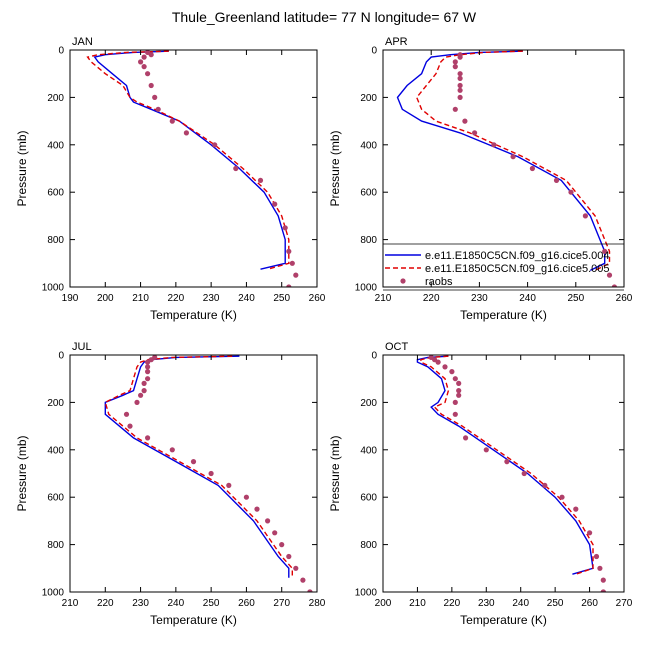  What do you see at coordinates (507, 465) in the screenshot?
I see `series-005-line` at bounding box center [507, 465].